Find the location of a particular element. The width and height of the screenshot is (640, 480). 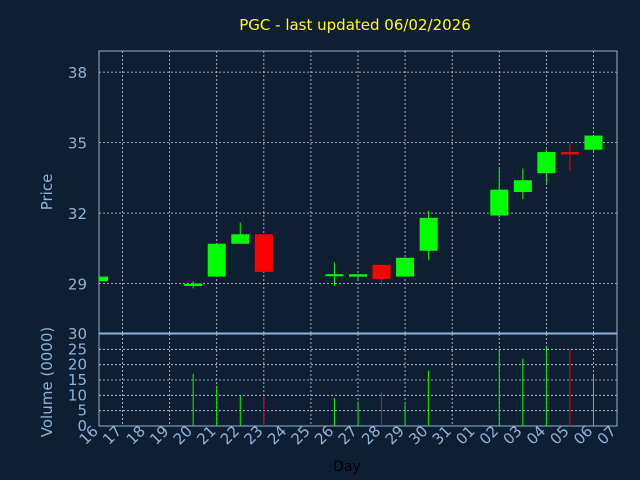

price-tick-label: 32 is located at coordinates (77, 214).